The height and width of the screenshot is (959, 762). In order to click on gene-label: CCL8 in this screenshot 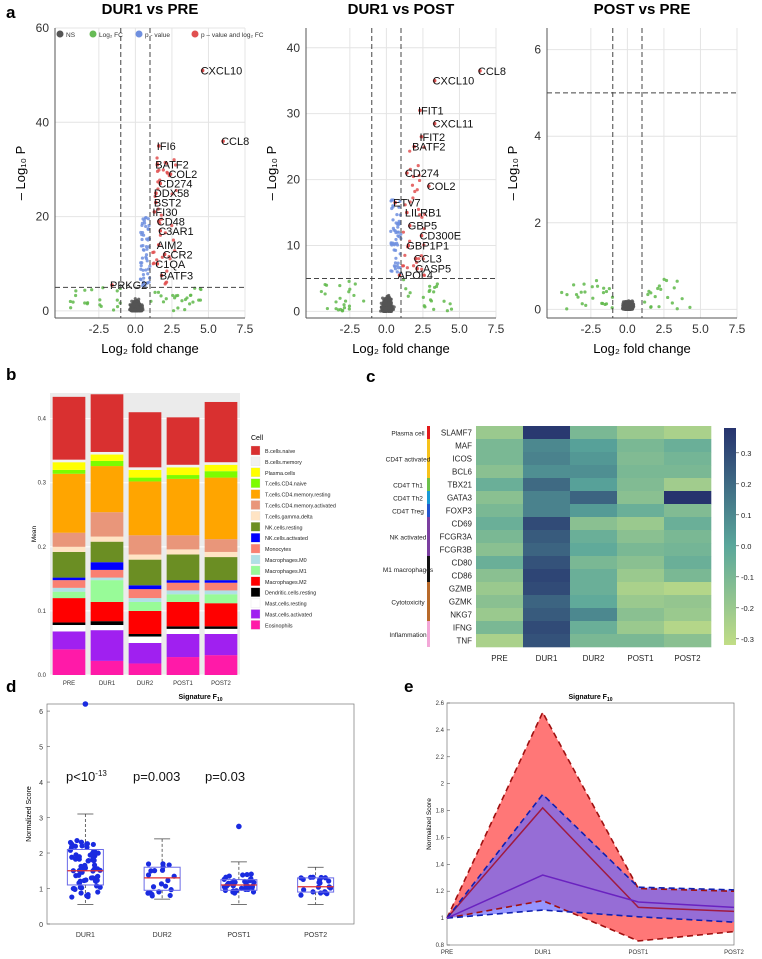, I will do `click(492, 72)`.